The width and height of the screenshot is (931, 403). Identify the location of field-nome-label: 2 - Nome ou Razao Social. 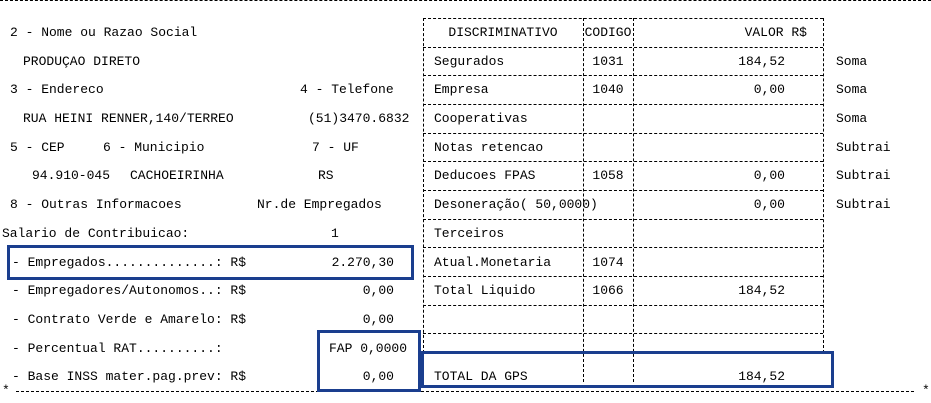
(104, 32).